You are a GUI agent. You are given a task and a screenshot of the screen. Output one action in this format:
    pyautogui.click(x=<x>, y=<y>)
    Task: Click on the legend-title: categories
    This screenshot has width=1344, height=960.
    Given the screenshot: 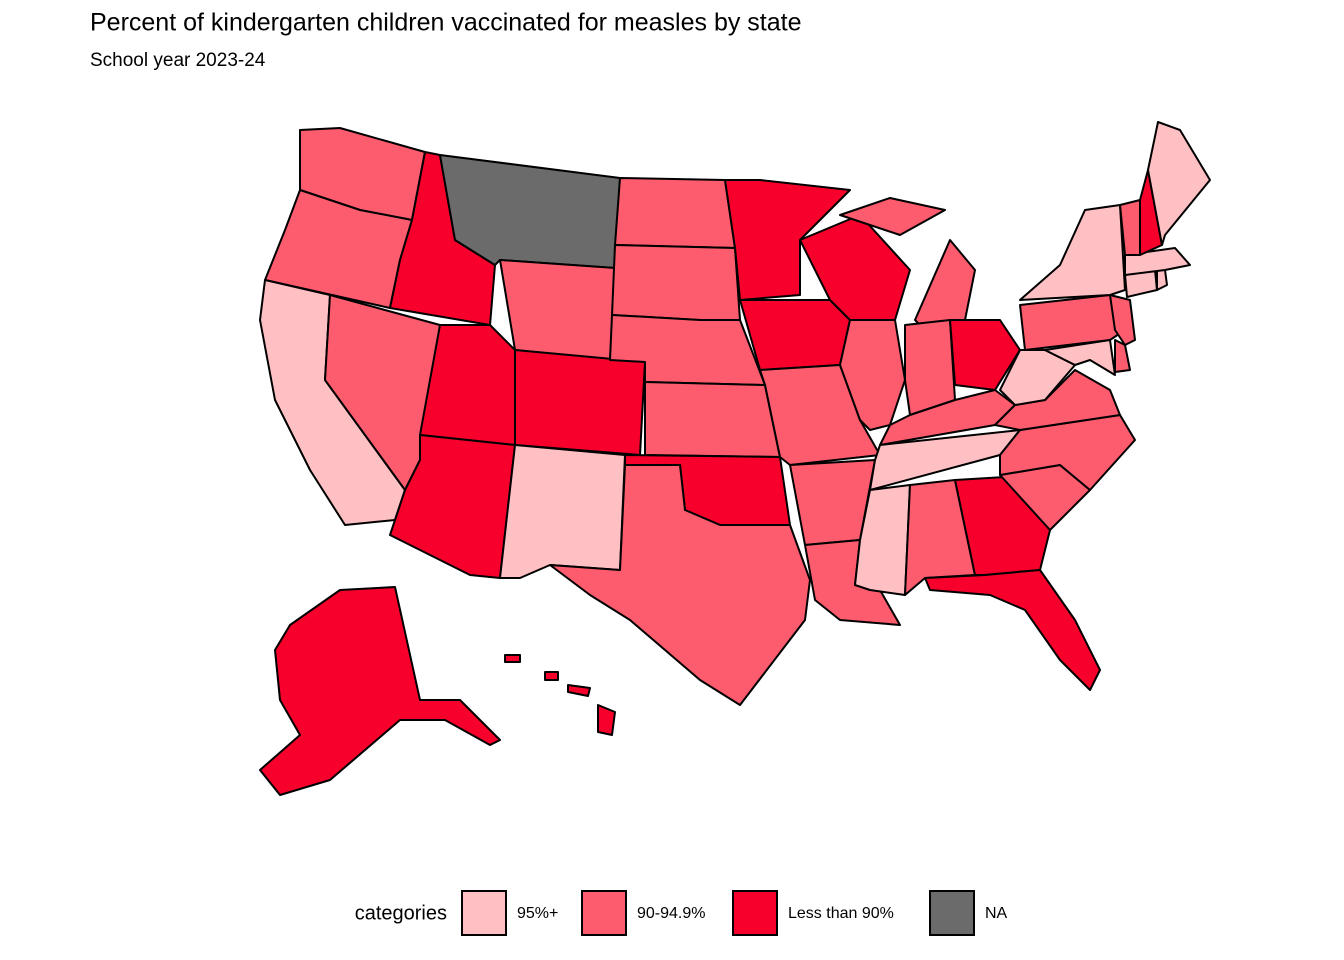 What is the action you would take?
    pyautogui.click(x=401, y=913)
    